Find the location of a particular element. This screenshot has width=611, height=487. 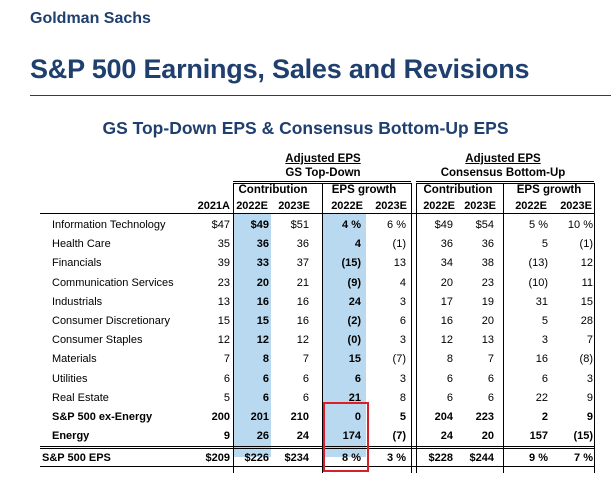

cell-value: (9) is located at coordinates (354, 282).